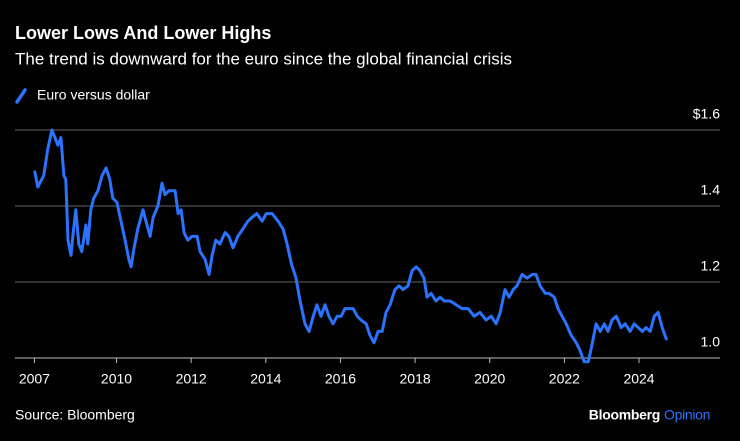 The width and height of the screenshot is (740, 441). What do you see at coordinates (191, 379) in the screenshot?
I see `x-tick-label: 2012` at bounding box center [191, 379].